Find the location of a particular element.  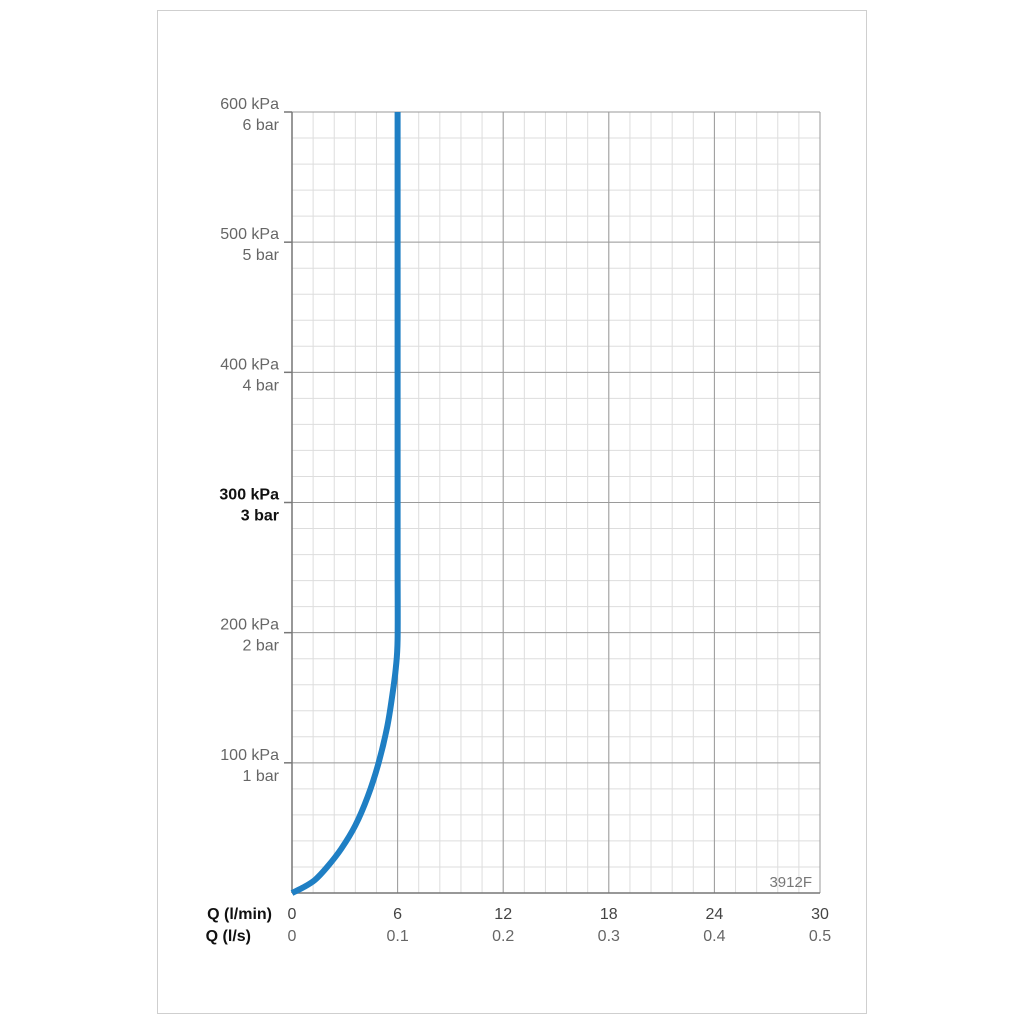

y-tick-label-bar: 2 bar is located at coordinates (261, 646).